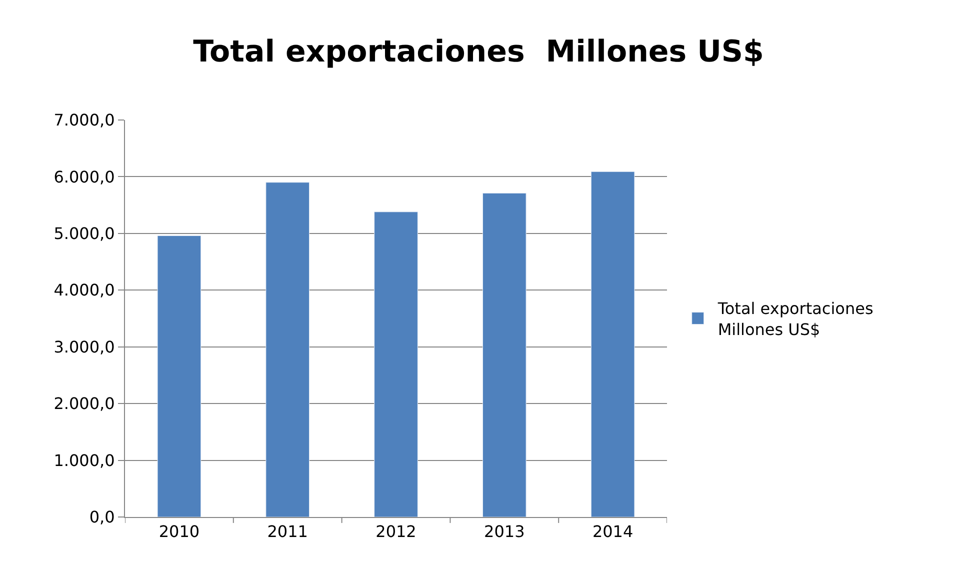 Image resolution: width=957 pixels, height=577 pixels. I want to click on legend-label: Total exportaciones Millones US$, so click(795, 319).